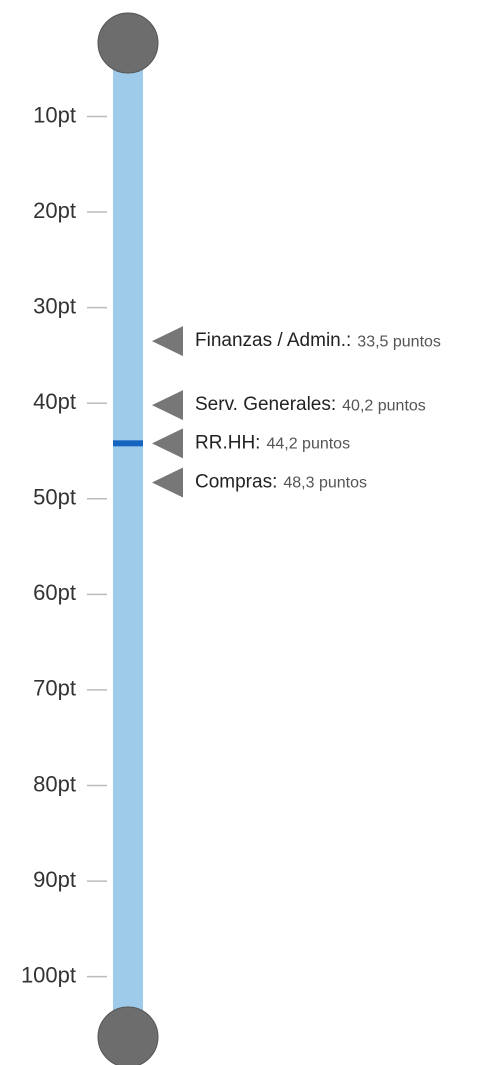 The width and height of the screenshot is (479, 1065). Describe the element at coordinates (54, 783) in the screenshot. I see `y-tick-label: 80pt` at that location.